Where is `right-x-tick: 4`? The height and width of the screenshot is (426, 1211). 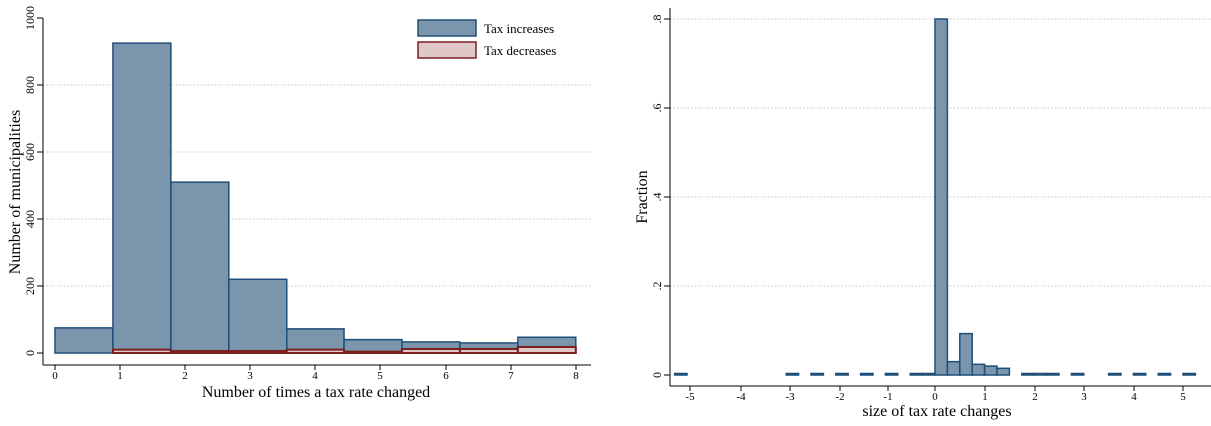
right-x-tick: 4 is located at coordinates (1134, 394).